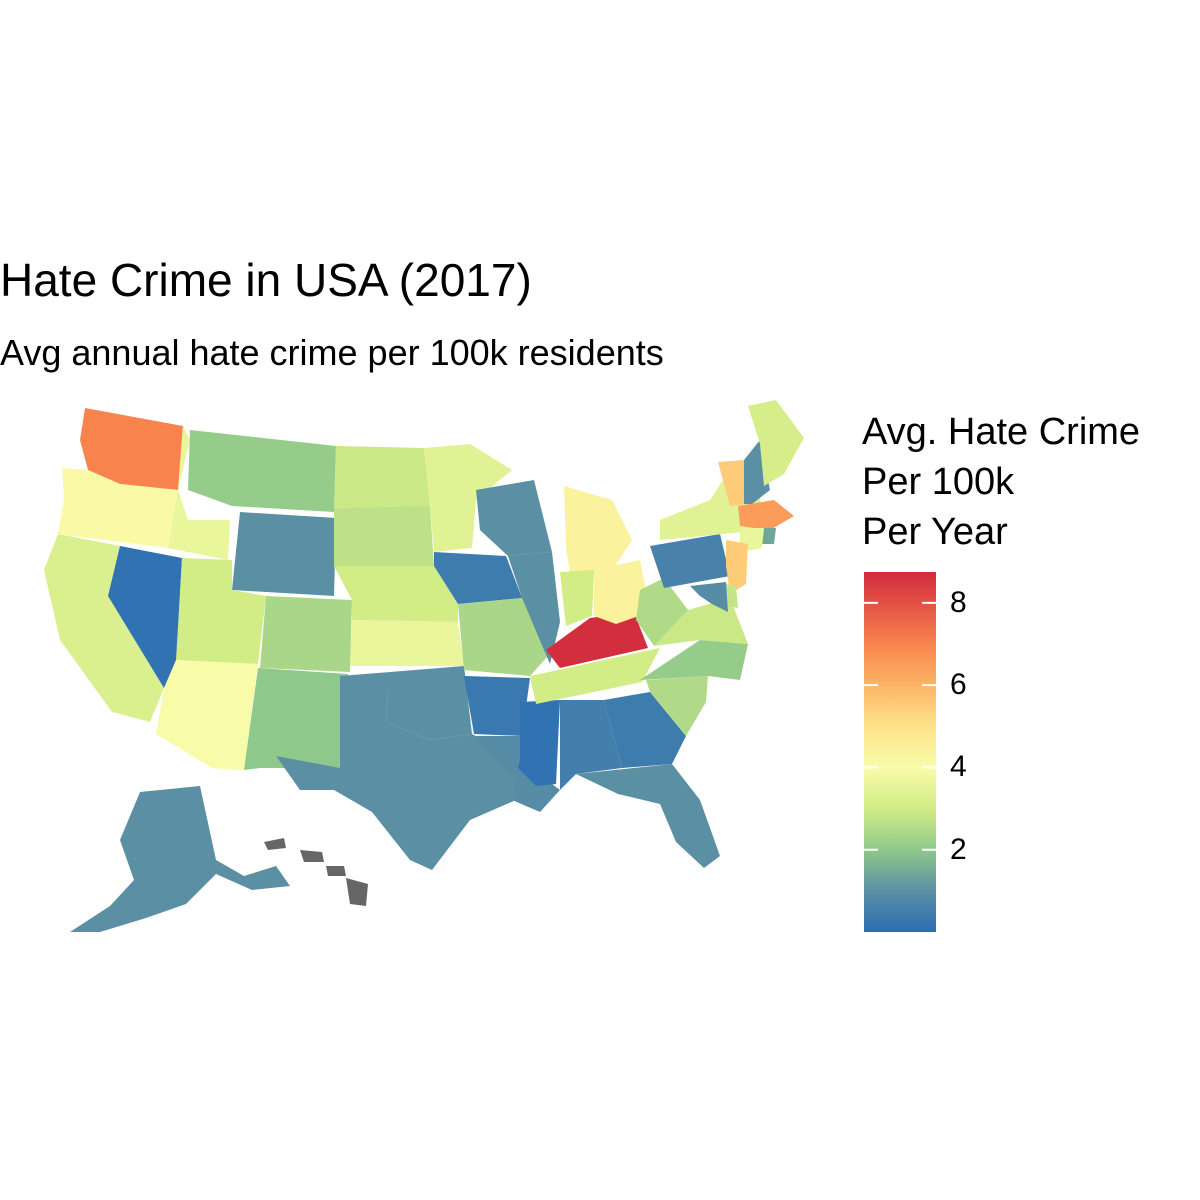  I want to click on state-co, so click(306, 634).